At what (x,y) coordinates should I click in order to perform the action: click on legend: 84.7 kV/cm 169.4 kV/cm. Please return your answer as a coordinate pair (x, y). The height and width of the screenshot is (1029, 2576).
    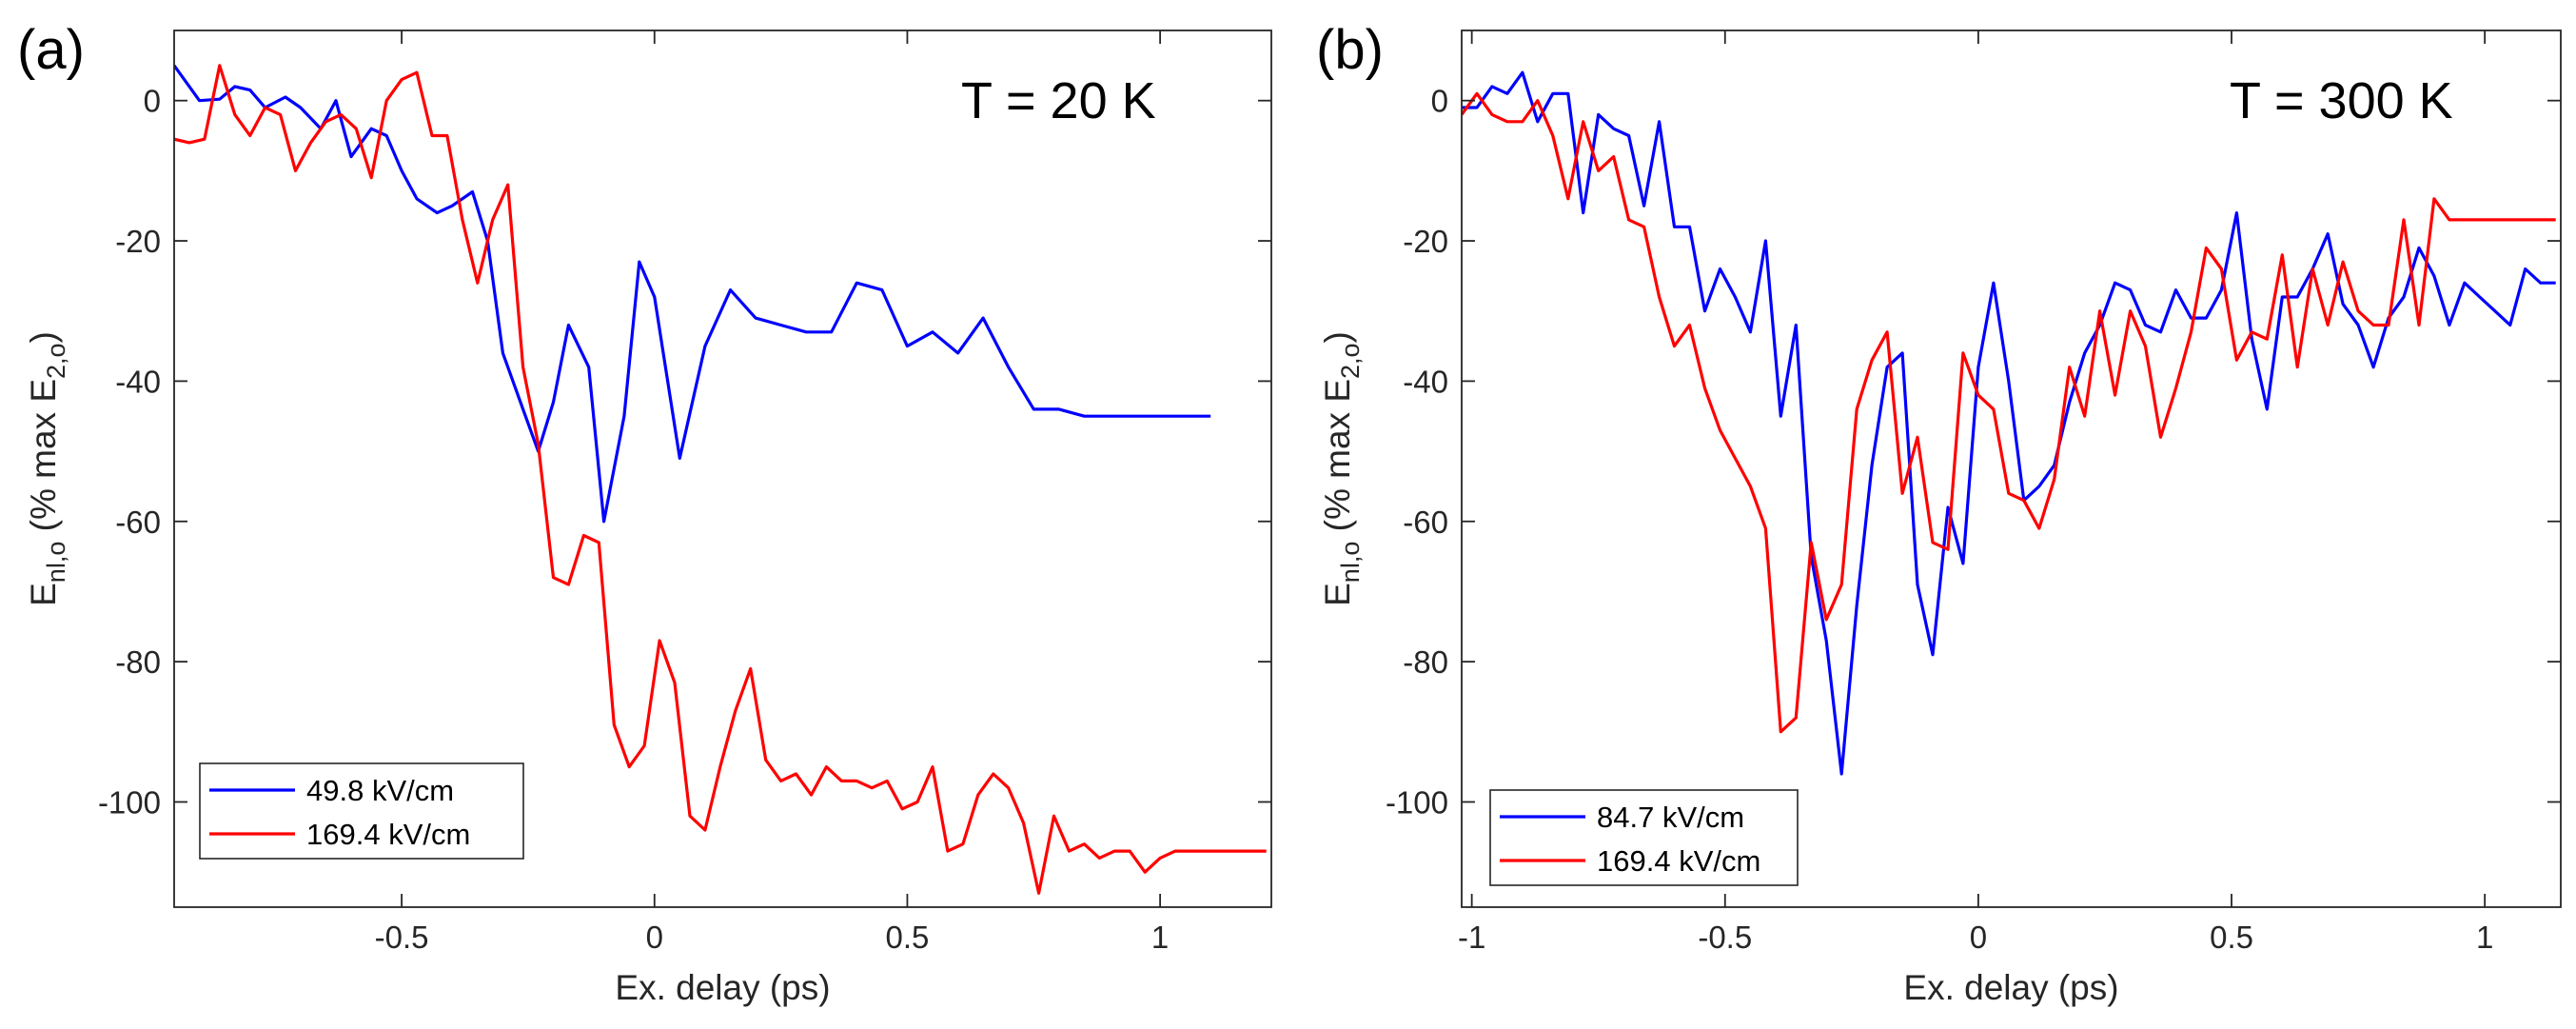
    Looking at the image, I should click on (1644, 837).